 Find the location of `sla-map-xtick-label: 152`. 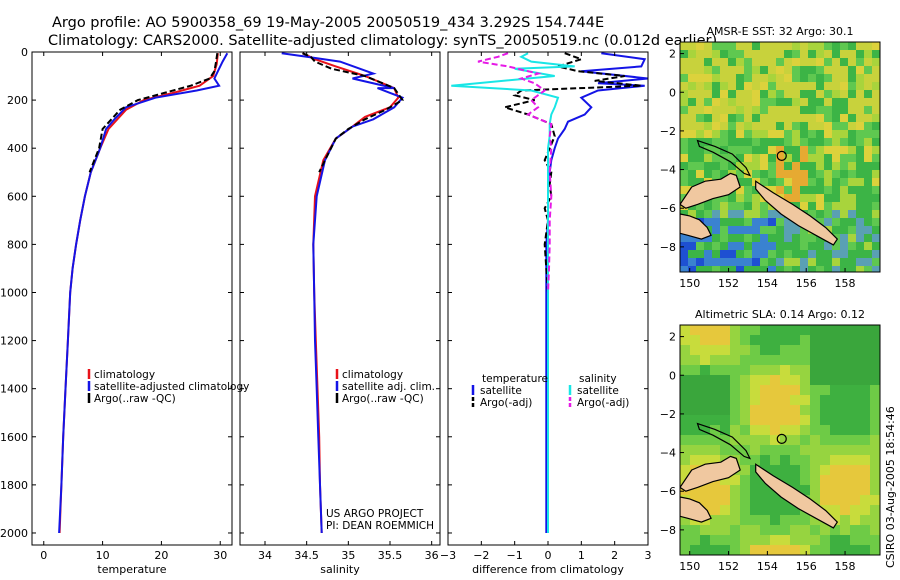

sla-map-xtick-label: 152 is located at coordinates (728, 566).